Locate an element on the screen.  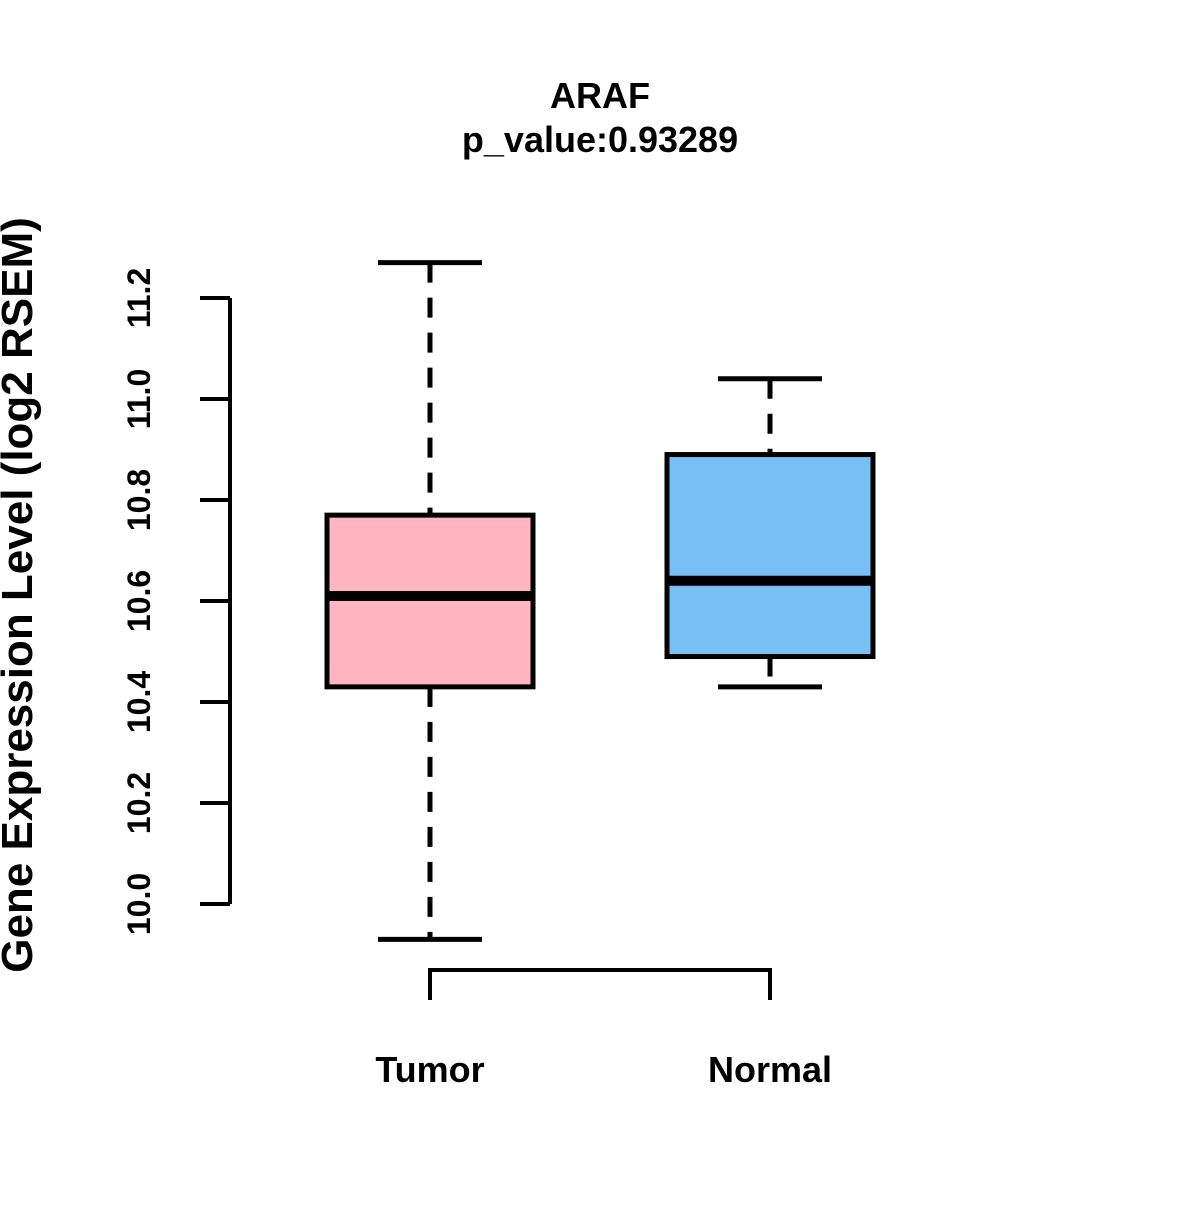
category-label-normal: Normal is located at coordinates (770, 1069).